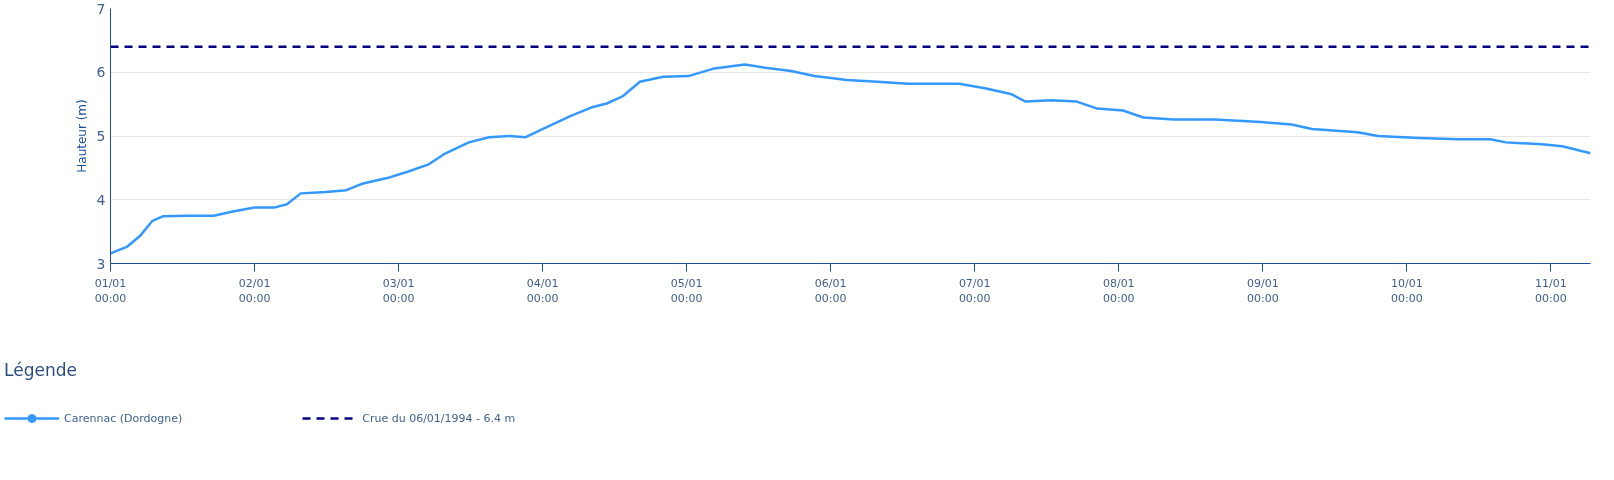 The image size is (1614, 480). What do you see at coordinates (439, 418) in the screenshot?
I see `legend-label: Crue du 06/01/1994 - 6.4 m` at bounding box center [439, 418].